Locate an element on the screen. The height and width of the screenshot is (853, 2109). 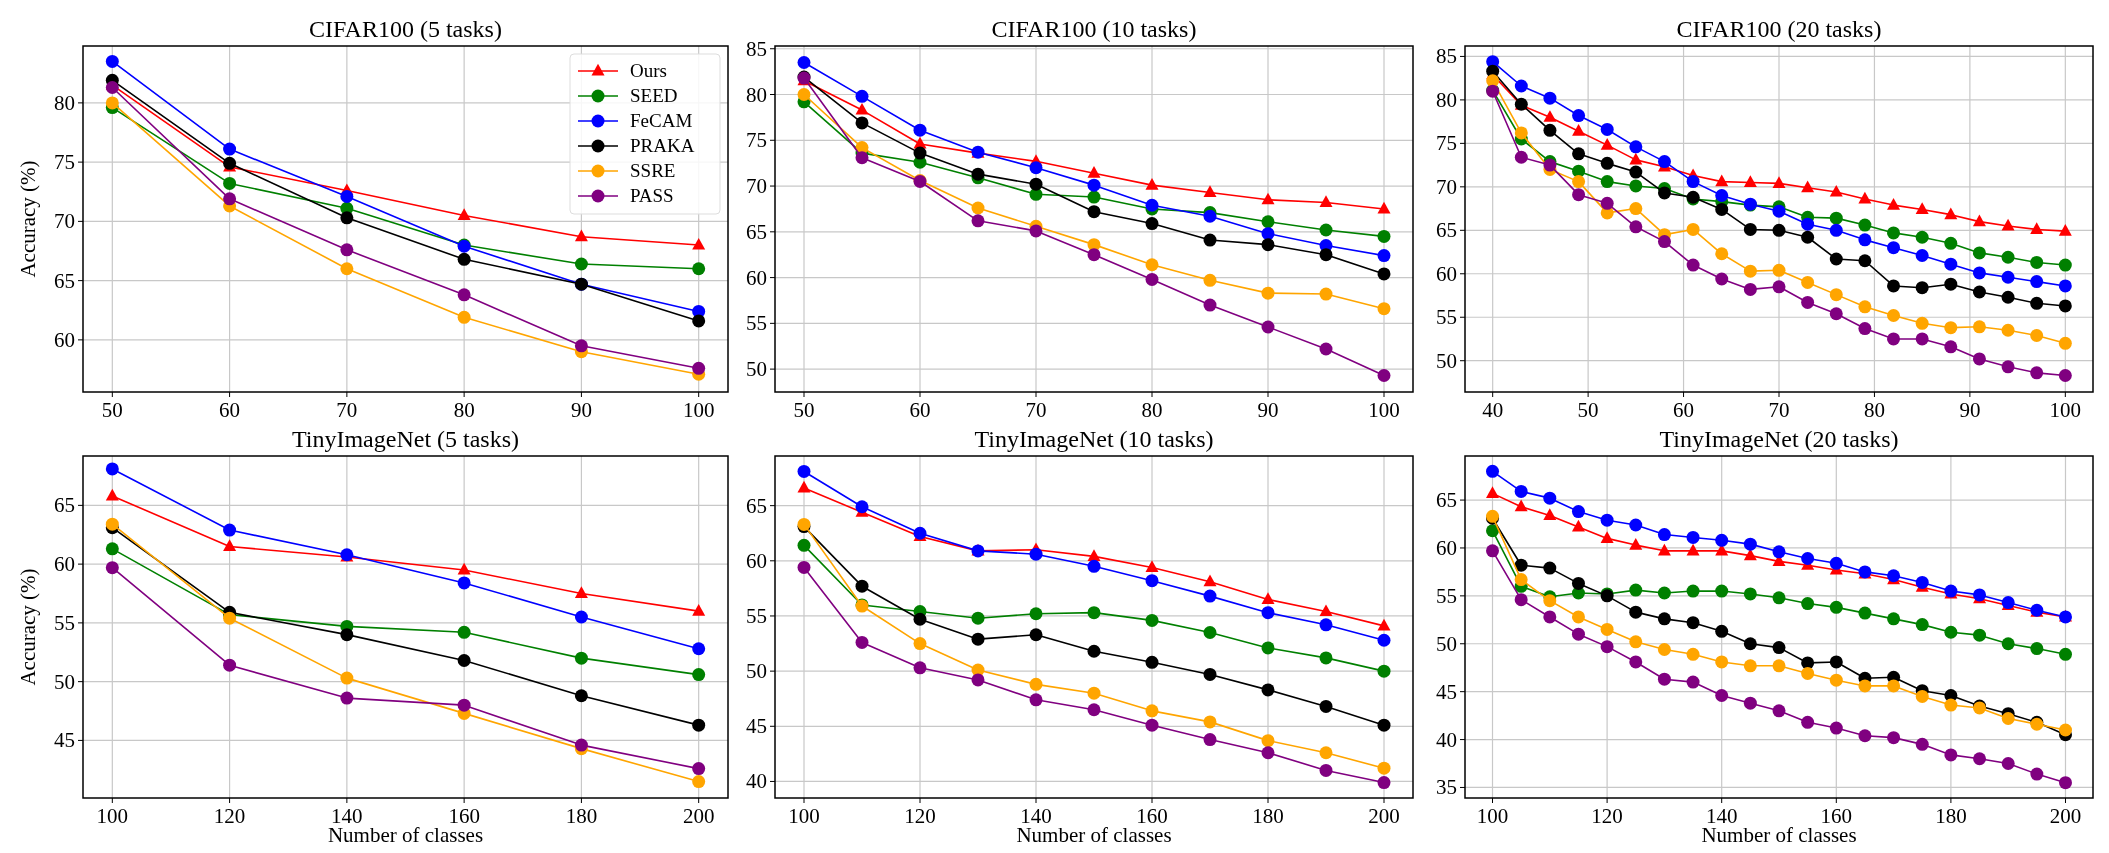
legend-label: SSRE is located at coordinates (653, 170).